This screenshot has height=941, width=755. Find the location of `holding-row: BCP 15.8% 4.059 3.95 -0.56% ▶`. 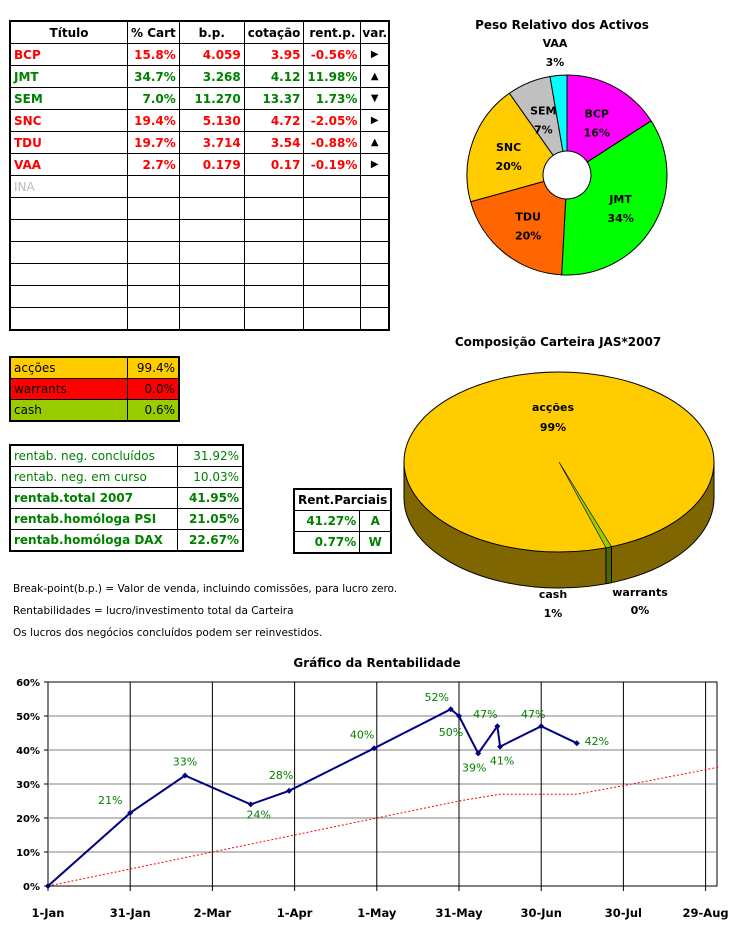

holding-row: BCP 15.8% 4.059 3.95 -0.56% ▶ is located at coordinates (199, 54).